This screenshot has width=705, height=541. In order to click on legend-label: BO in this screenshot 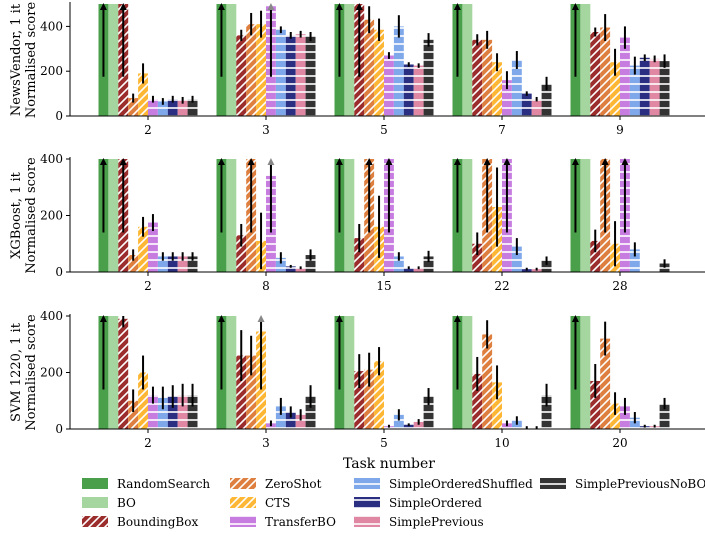, I will do `click(126, 503)`.